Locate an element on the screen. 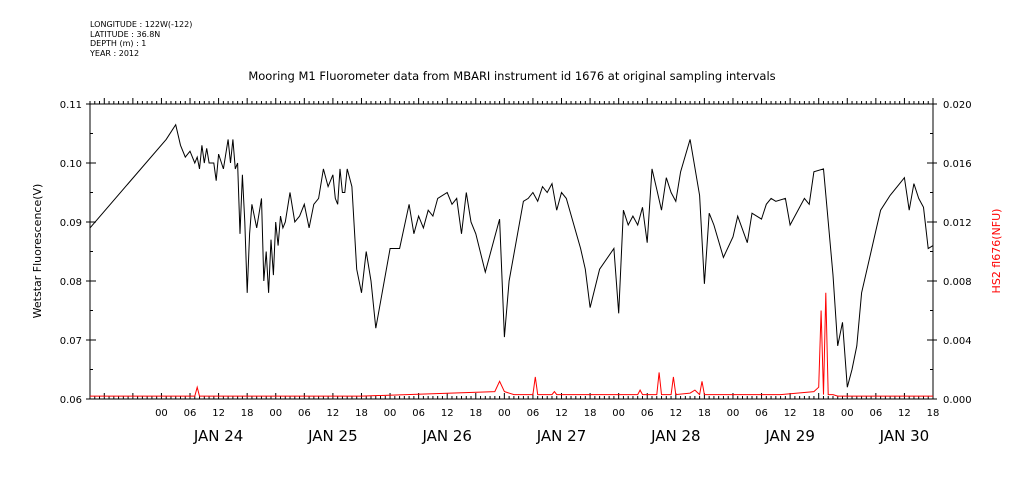 The image size is (1009, 504). y-tick-label: 0.07 is located at coordinates (71, 341).